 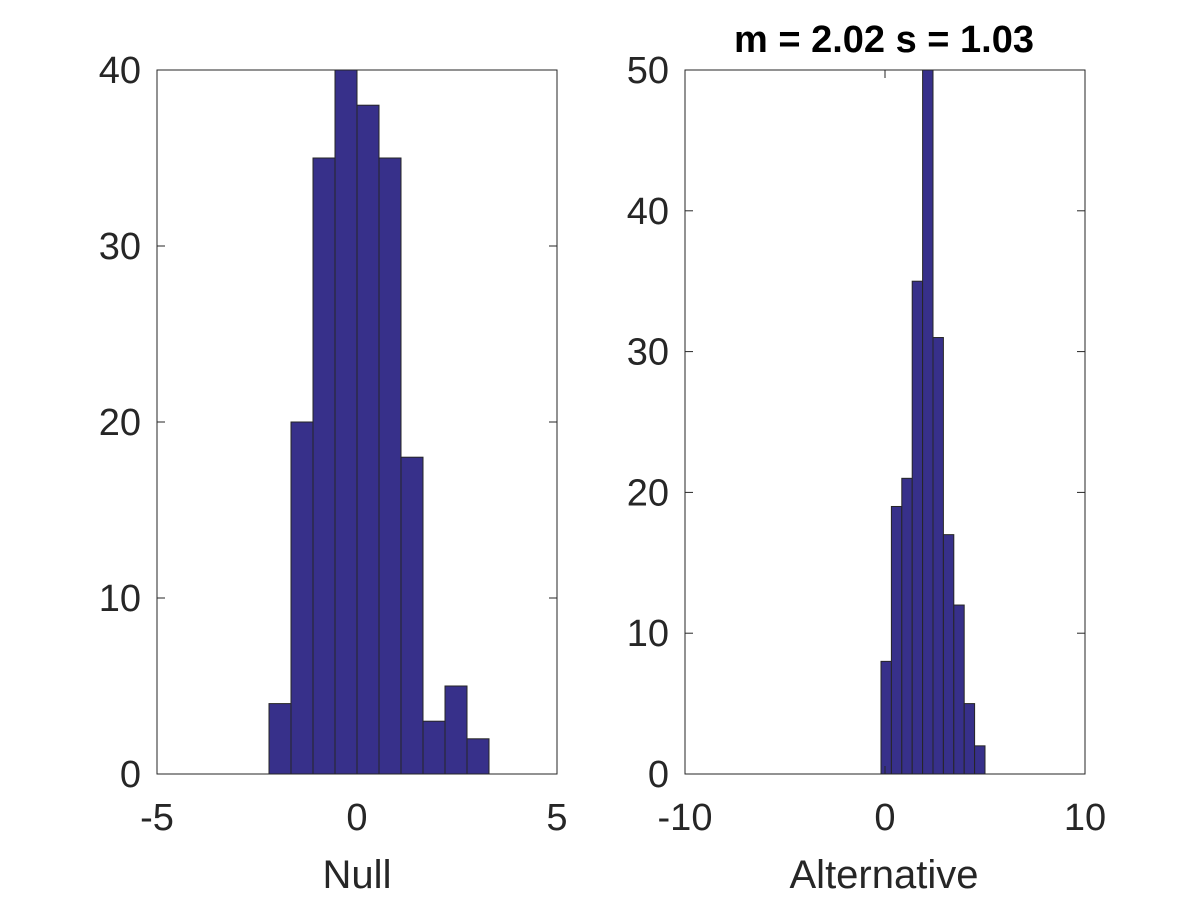 I want to click on alternative-bars, so click(x=933, y=422).